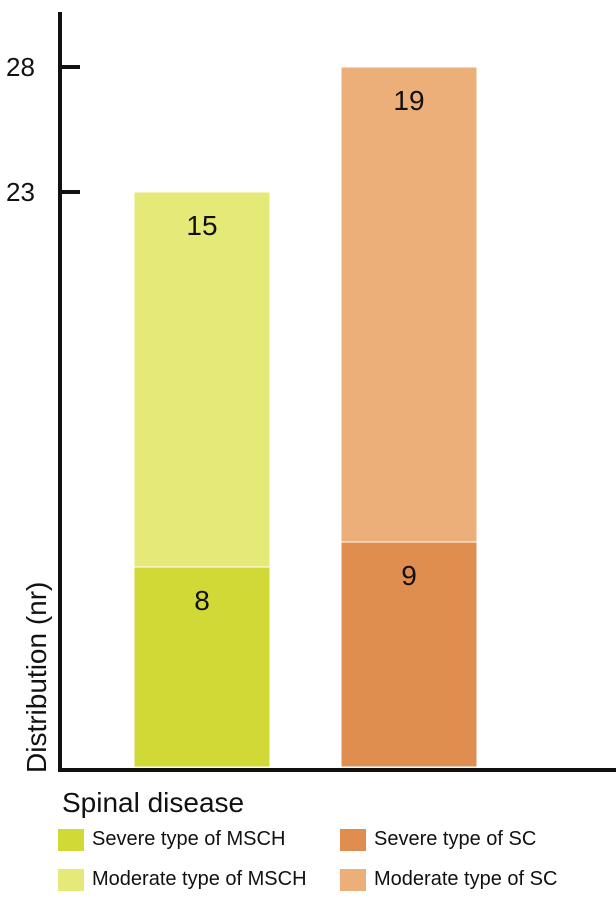 This screenshot has height=903, width=616. Describe the element at coordinates (408, 100) in the screenshot. I see `value-label: 19` at that location.